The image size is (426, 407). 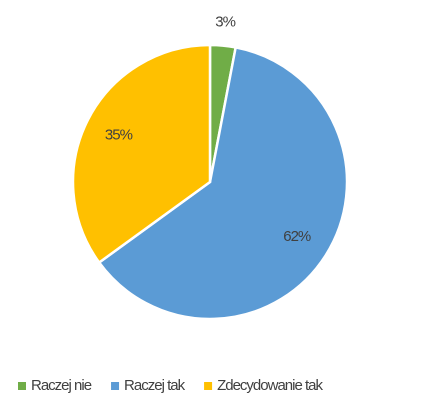 I want to click on legend-label: Raczej tak, so click(x=155, y=385).